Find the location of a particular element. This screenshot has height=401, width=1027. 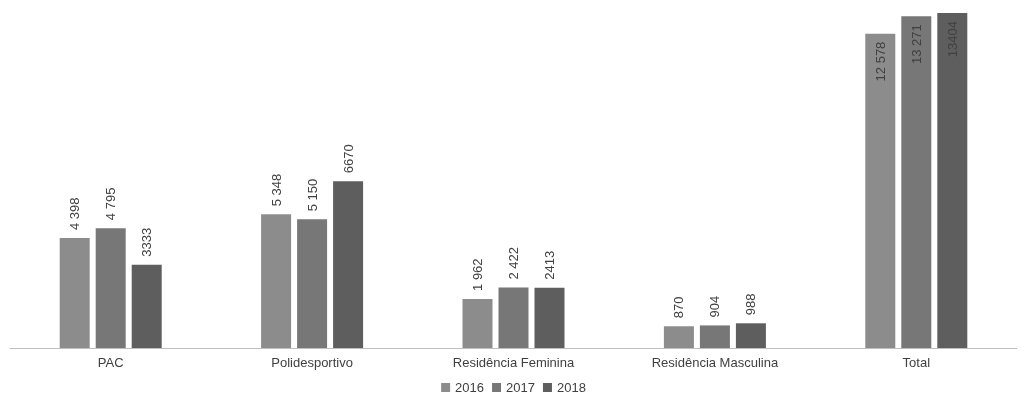

x-tick-label: Total is located at coordinates (916, 362).